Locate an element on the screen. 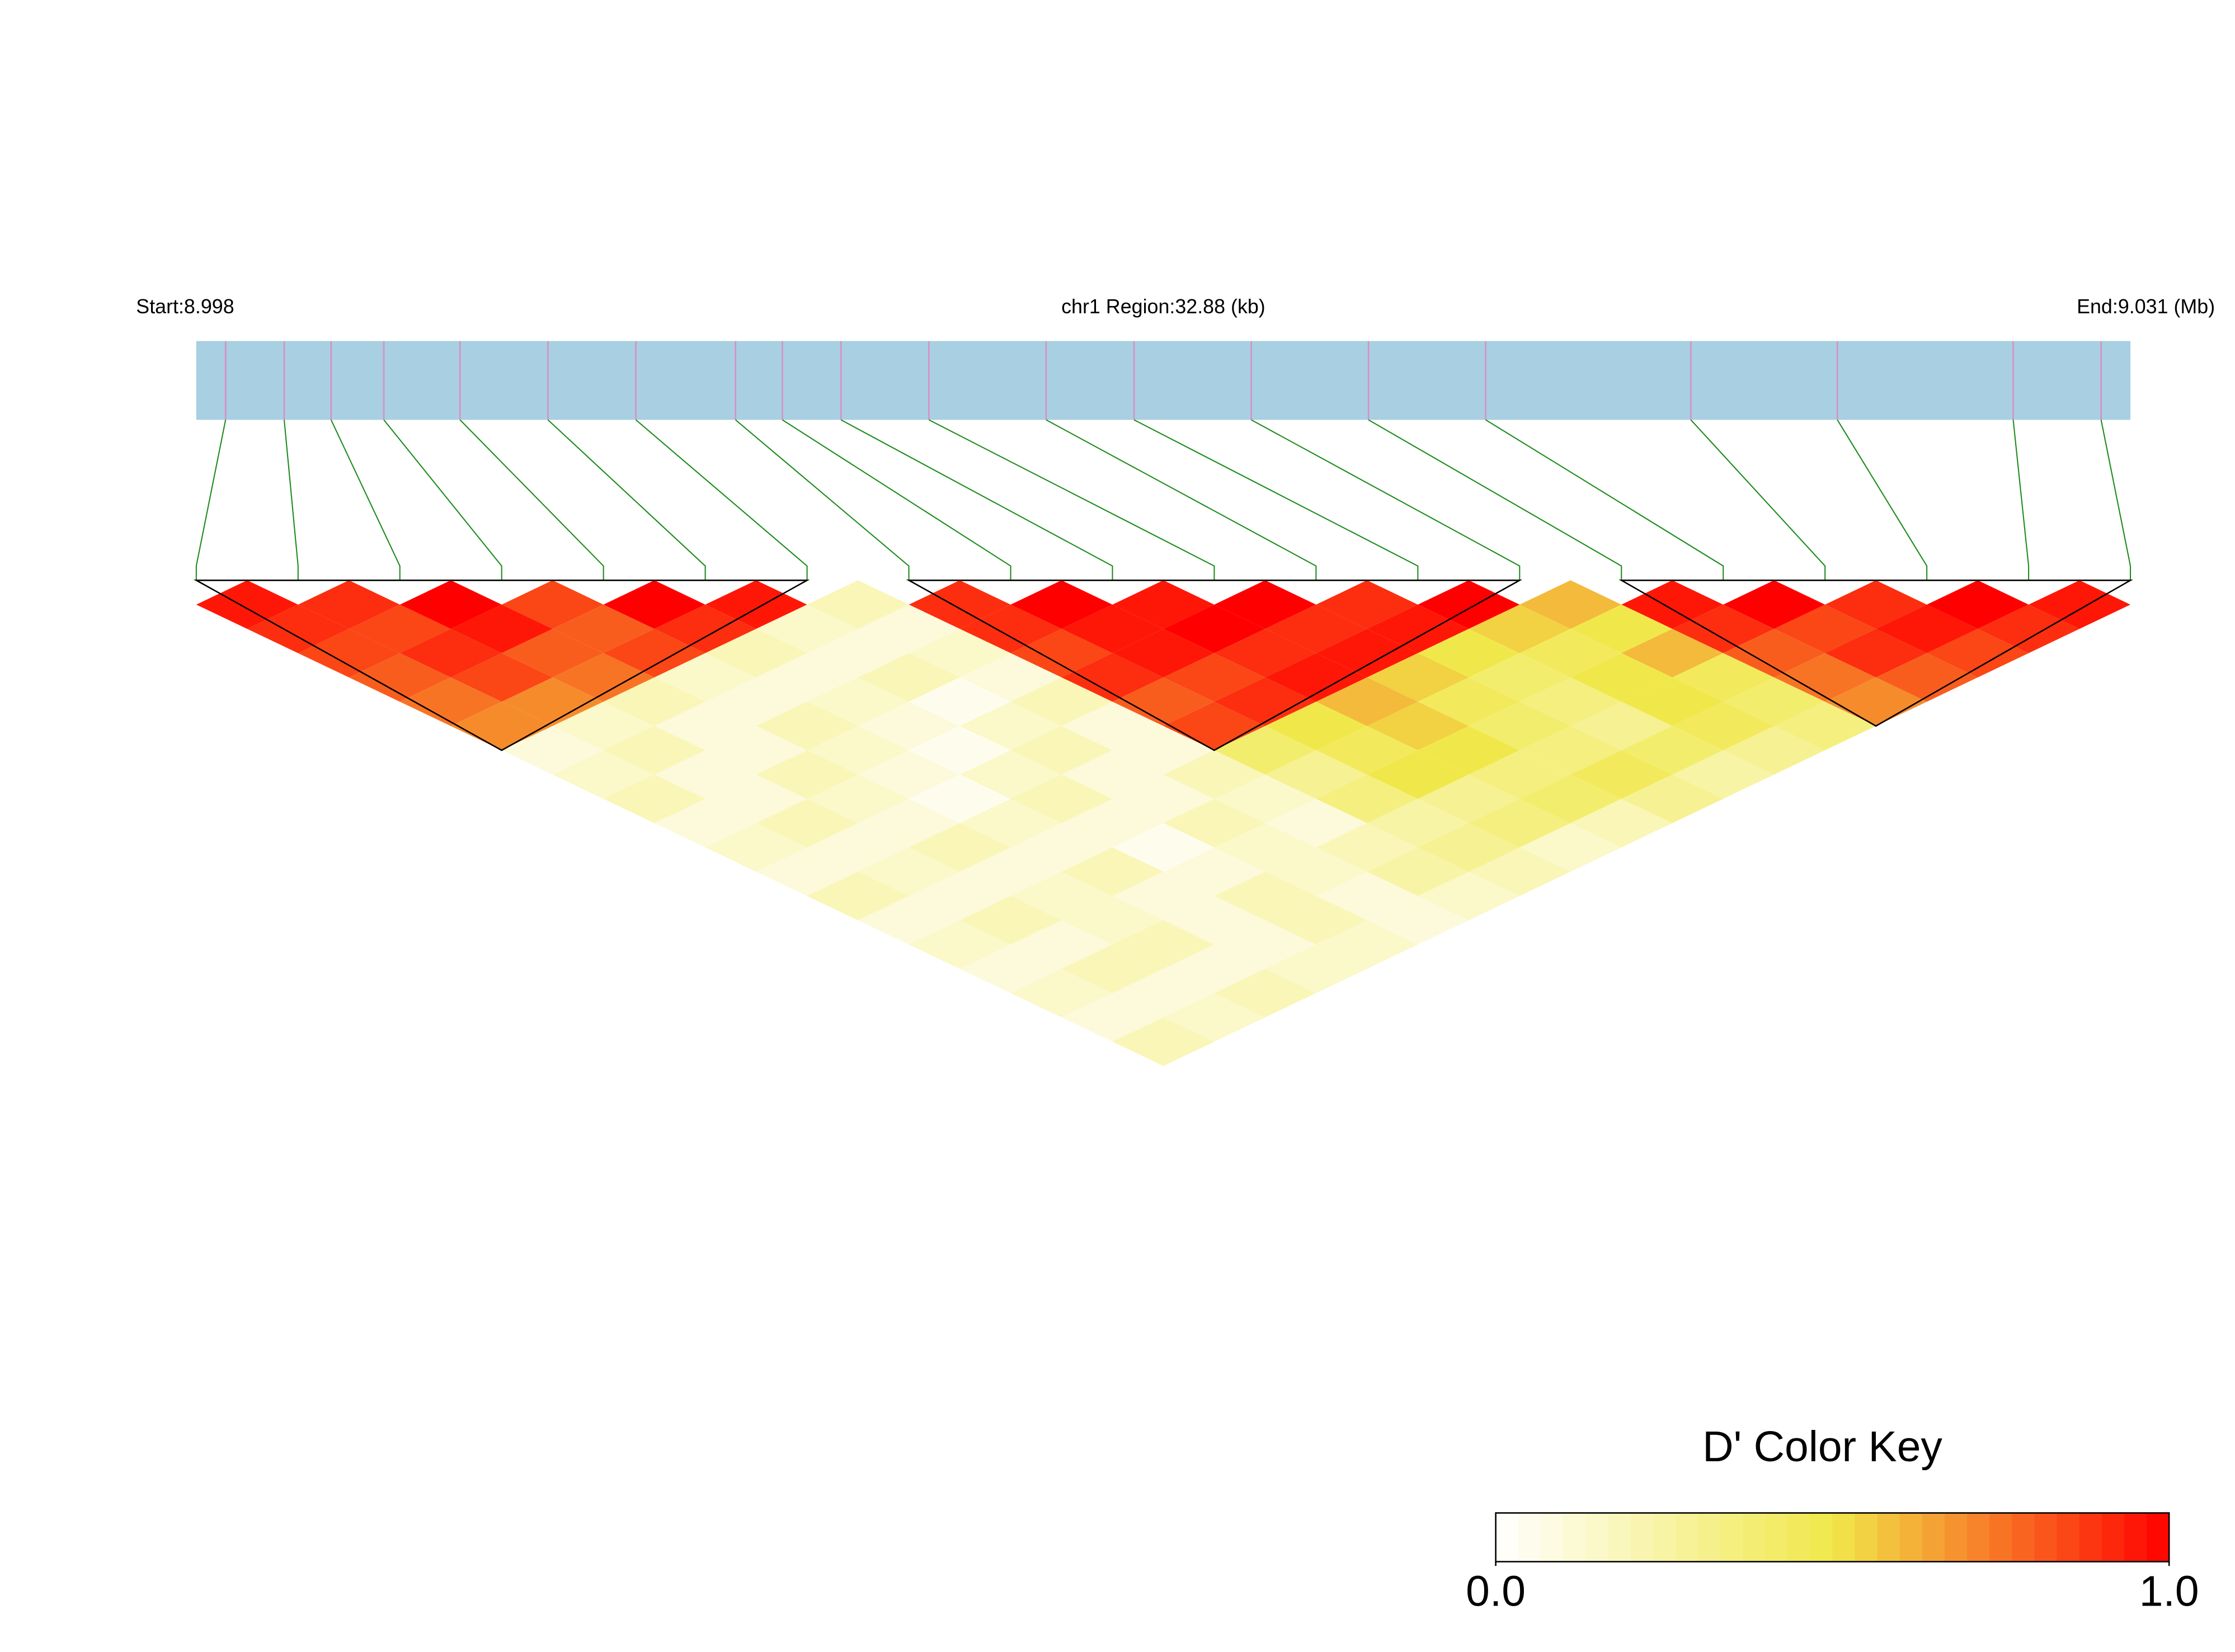  color-key-frame is located at coordinates (1832, 1537).